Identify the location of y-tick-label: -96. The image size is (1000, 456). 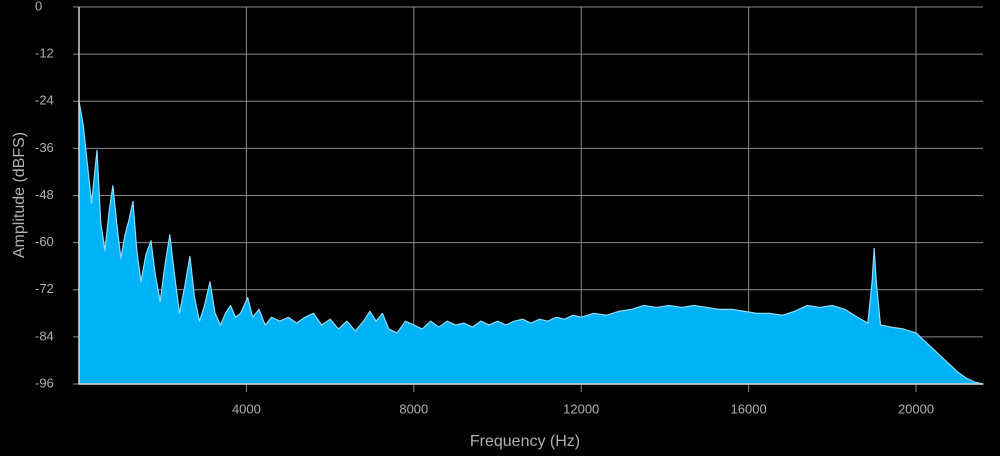
(44, 382).